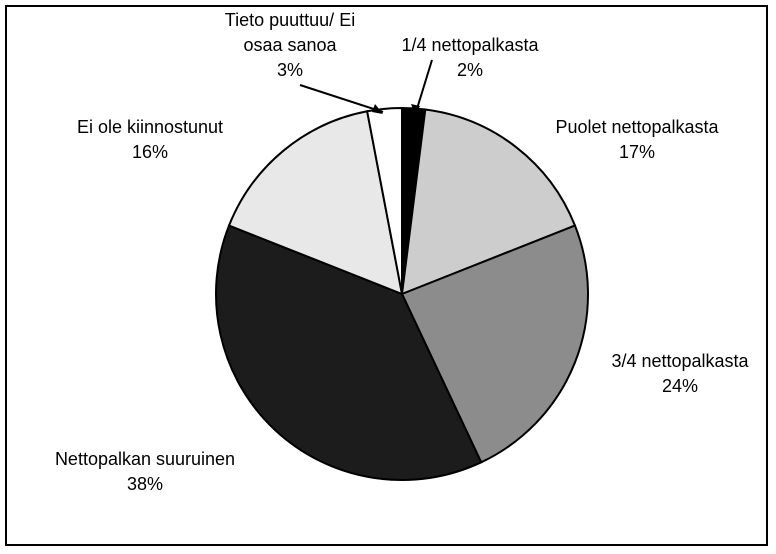 This screenshot has width=776, height=554. What do you see at coordinates (470, 58) in the screenshot?
I see `slice-label: 1/4 nettopalkasta 2%` at bounding box center [470, 58].